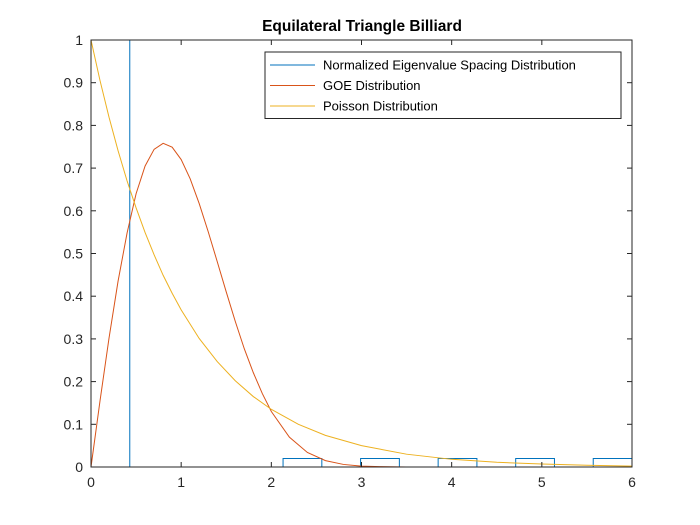 This screenshot has height=525, width=700. What do you see at coordinates (74, 254) in the screenshot?
I see `y-tick-label: 0.5` at bounding box center [74, 254].